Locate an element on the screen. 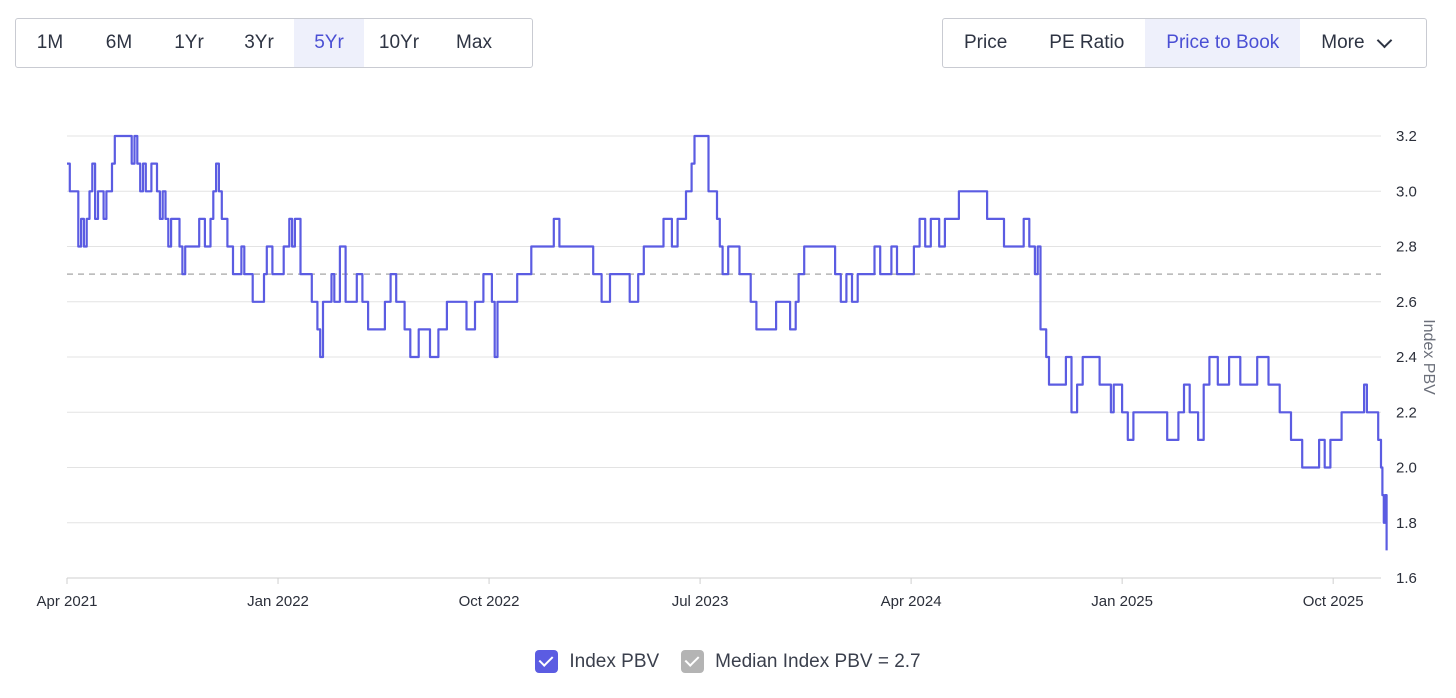 Image resolution: width=1456 pixels, height=698 pixels. legend-item-index-pbv: Index PBV is located at coordinates (597, 661).